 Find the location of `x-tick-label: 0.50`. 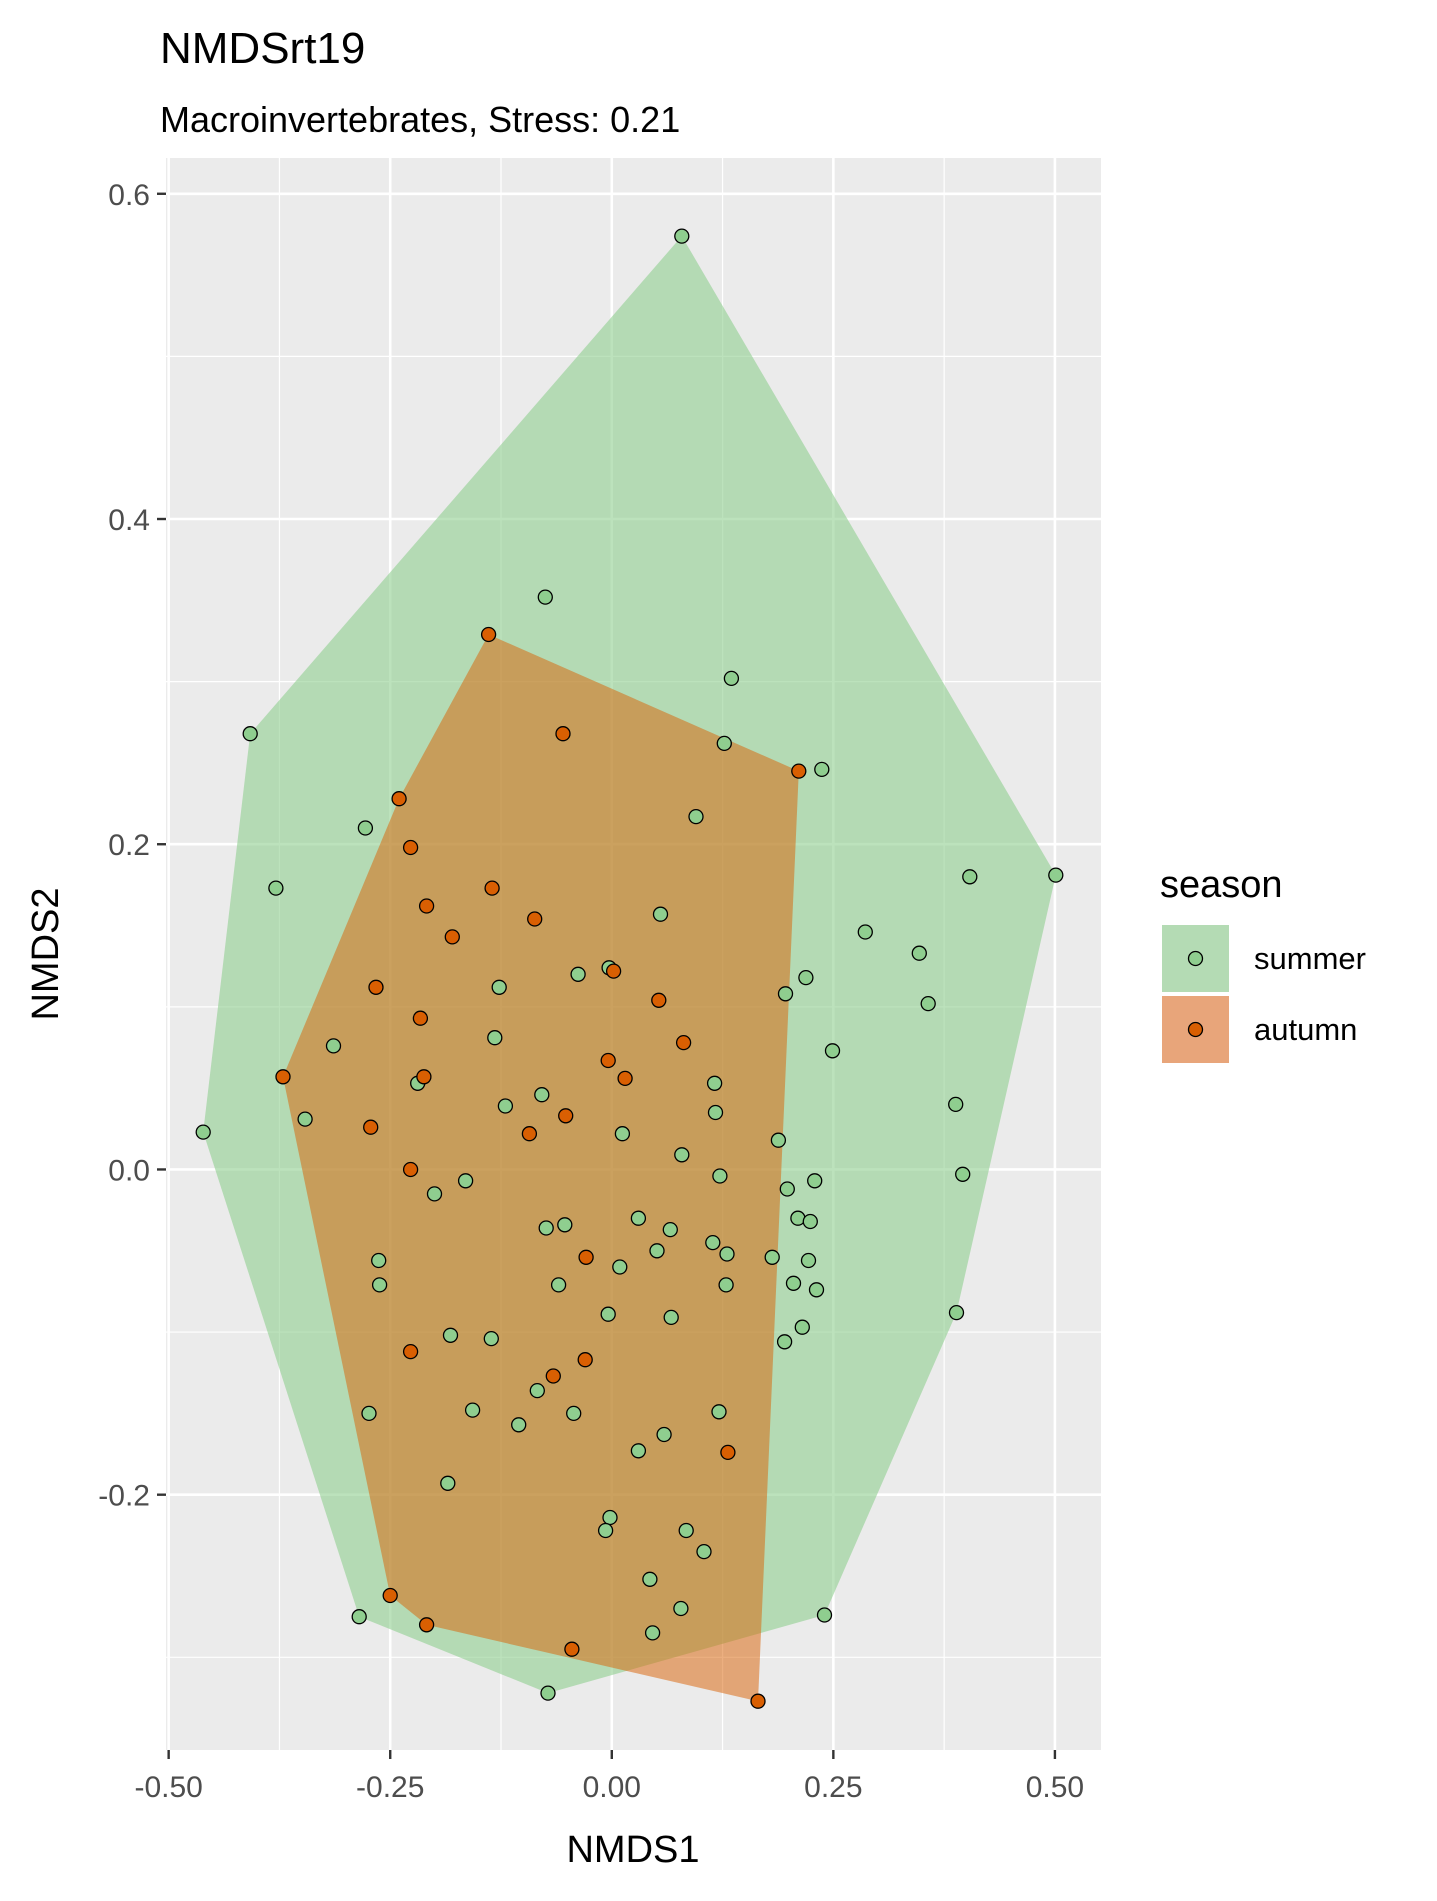

x-tick-label: 0.50 is located at coordinates (1055, 1787).